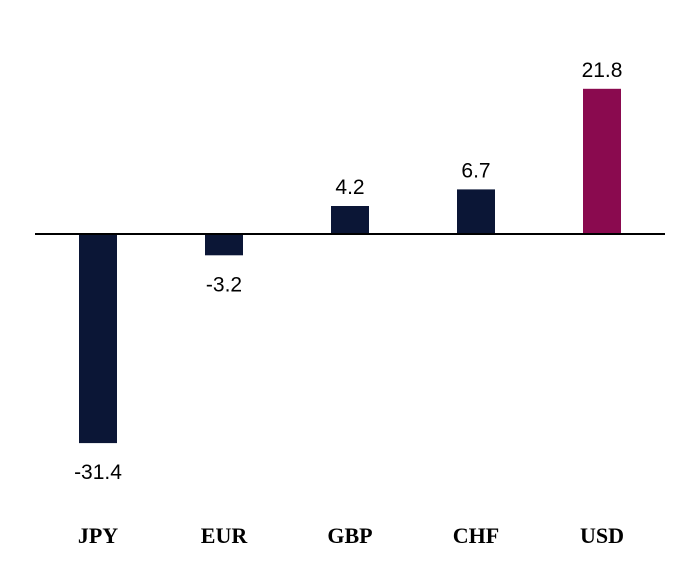 This screenshot has height=571, width=700. I want to click on tick-label-usd: USD, so click(602, 535).